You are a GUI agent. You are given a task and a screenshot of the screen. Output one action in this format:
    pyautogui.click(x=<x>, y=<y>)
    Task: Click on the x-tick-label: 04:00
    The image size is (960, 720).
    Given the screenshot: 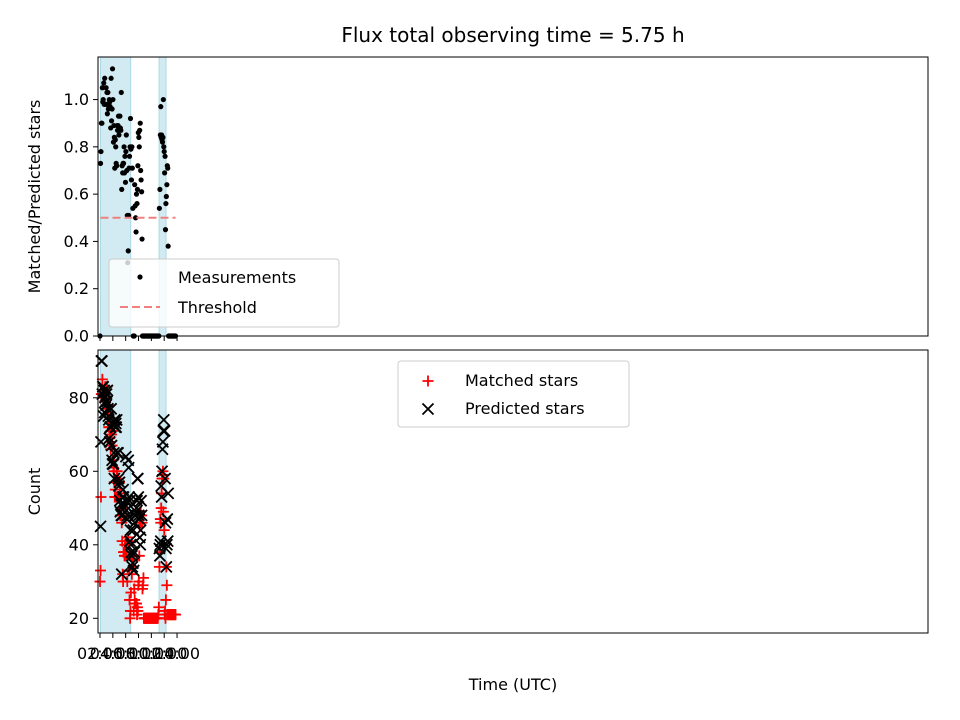 What is the action you would take?
    pyautogui.click(x=113, y=653)
    